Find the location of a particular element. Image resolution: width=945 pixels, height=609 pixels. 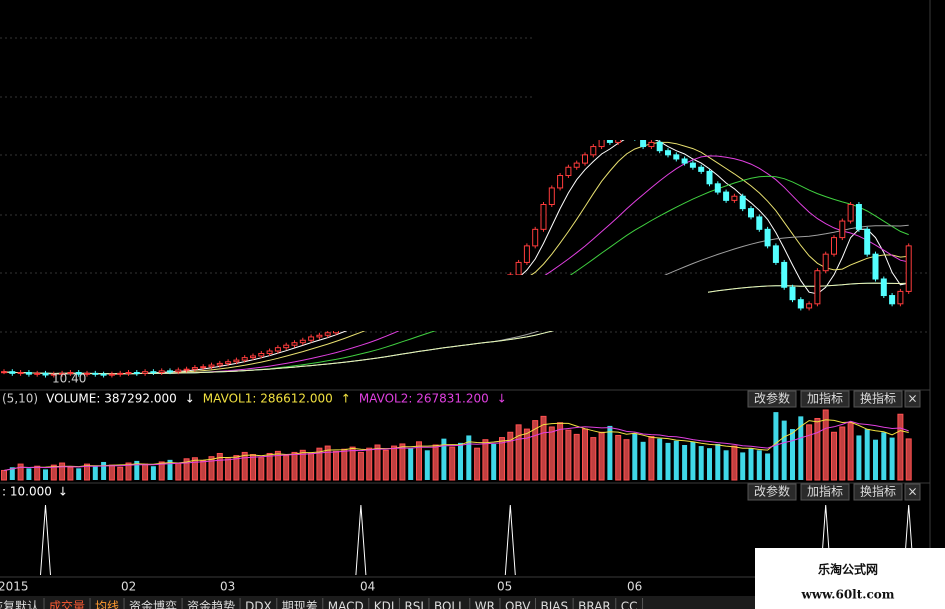

ma-line is located at coordinates (456, 328).